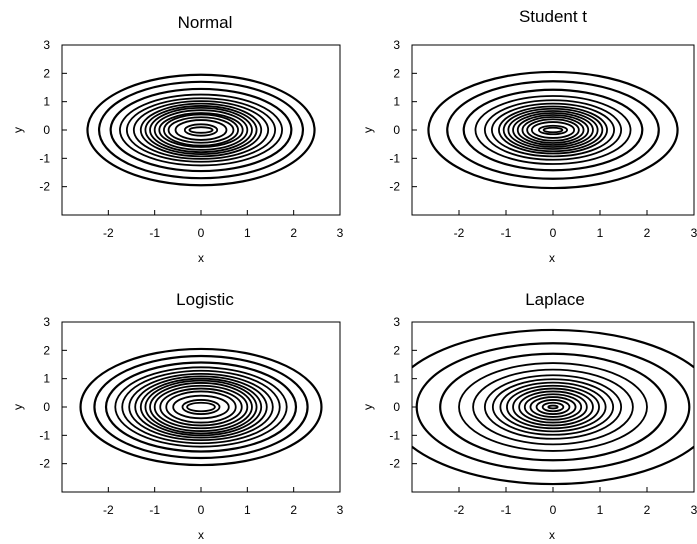  I want to click on y-axis-label: y, so click(18, 407).